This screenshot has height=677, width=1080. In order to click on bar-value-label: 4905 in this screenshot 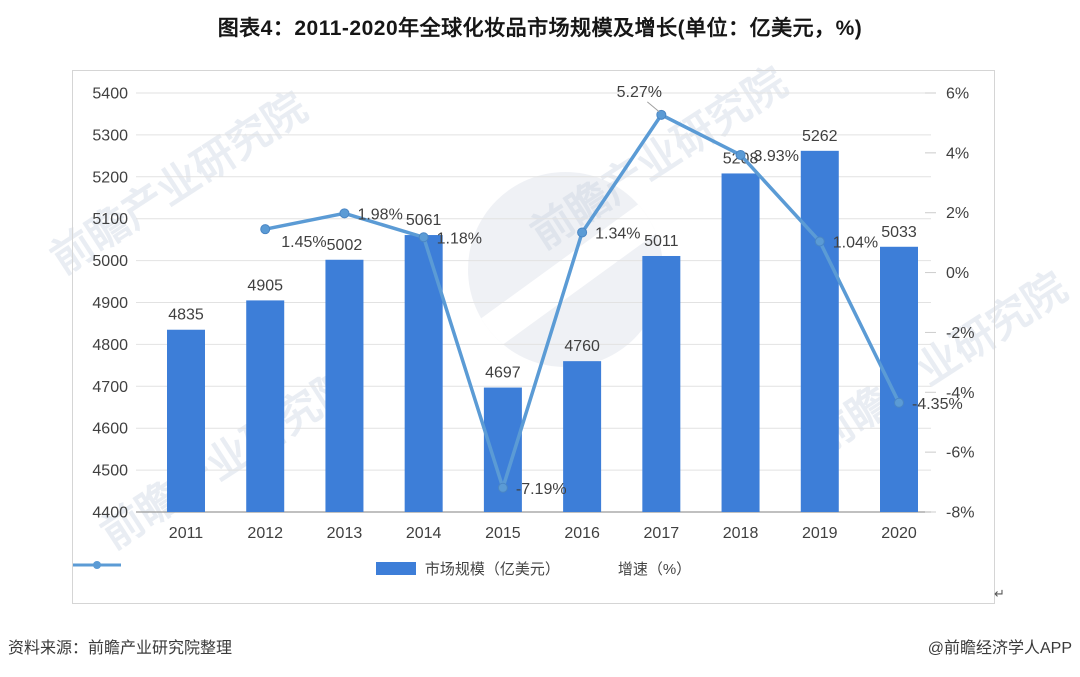, I will do `click(265, 285)`.